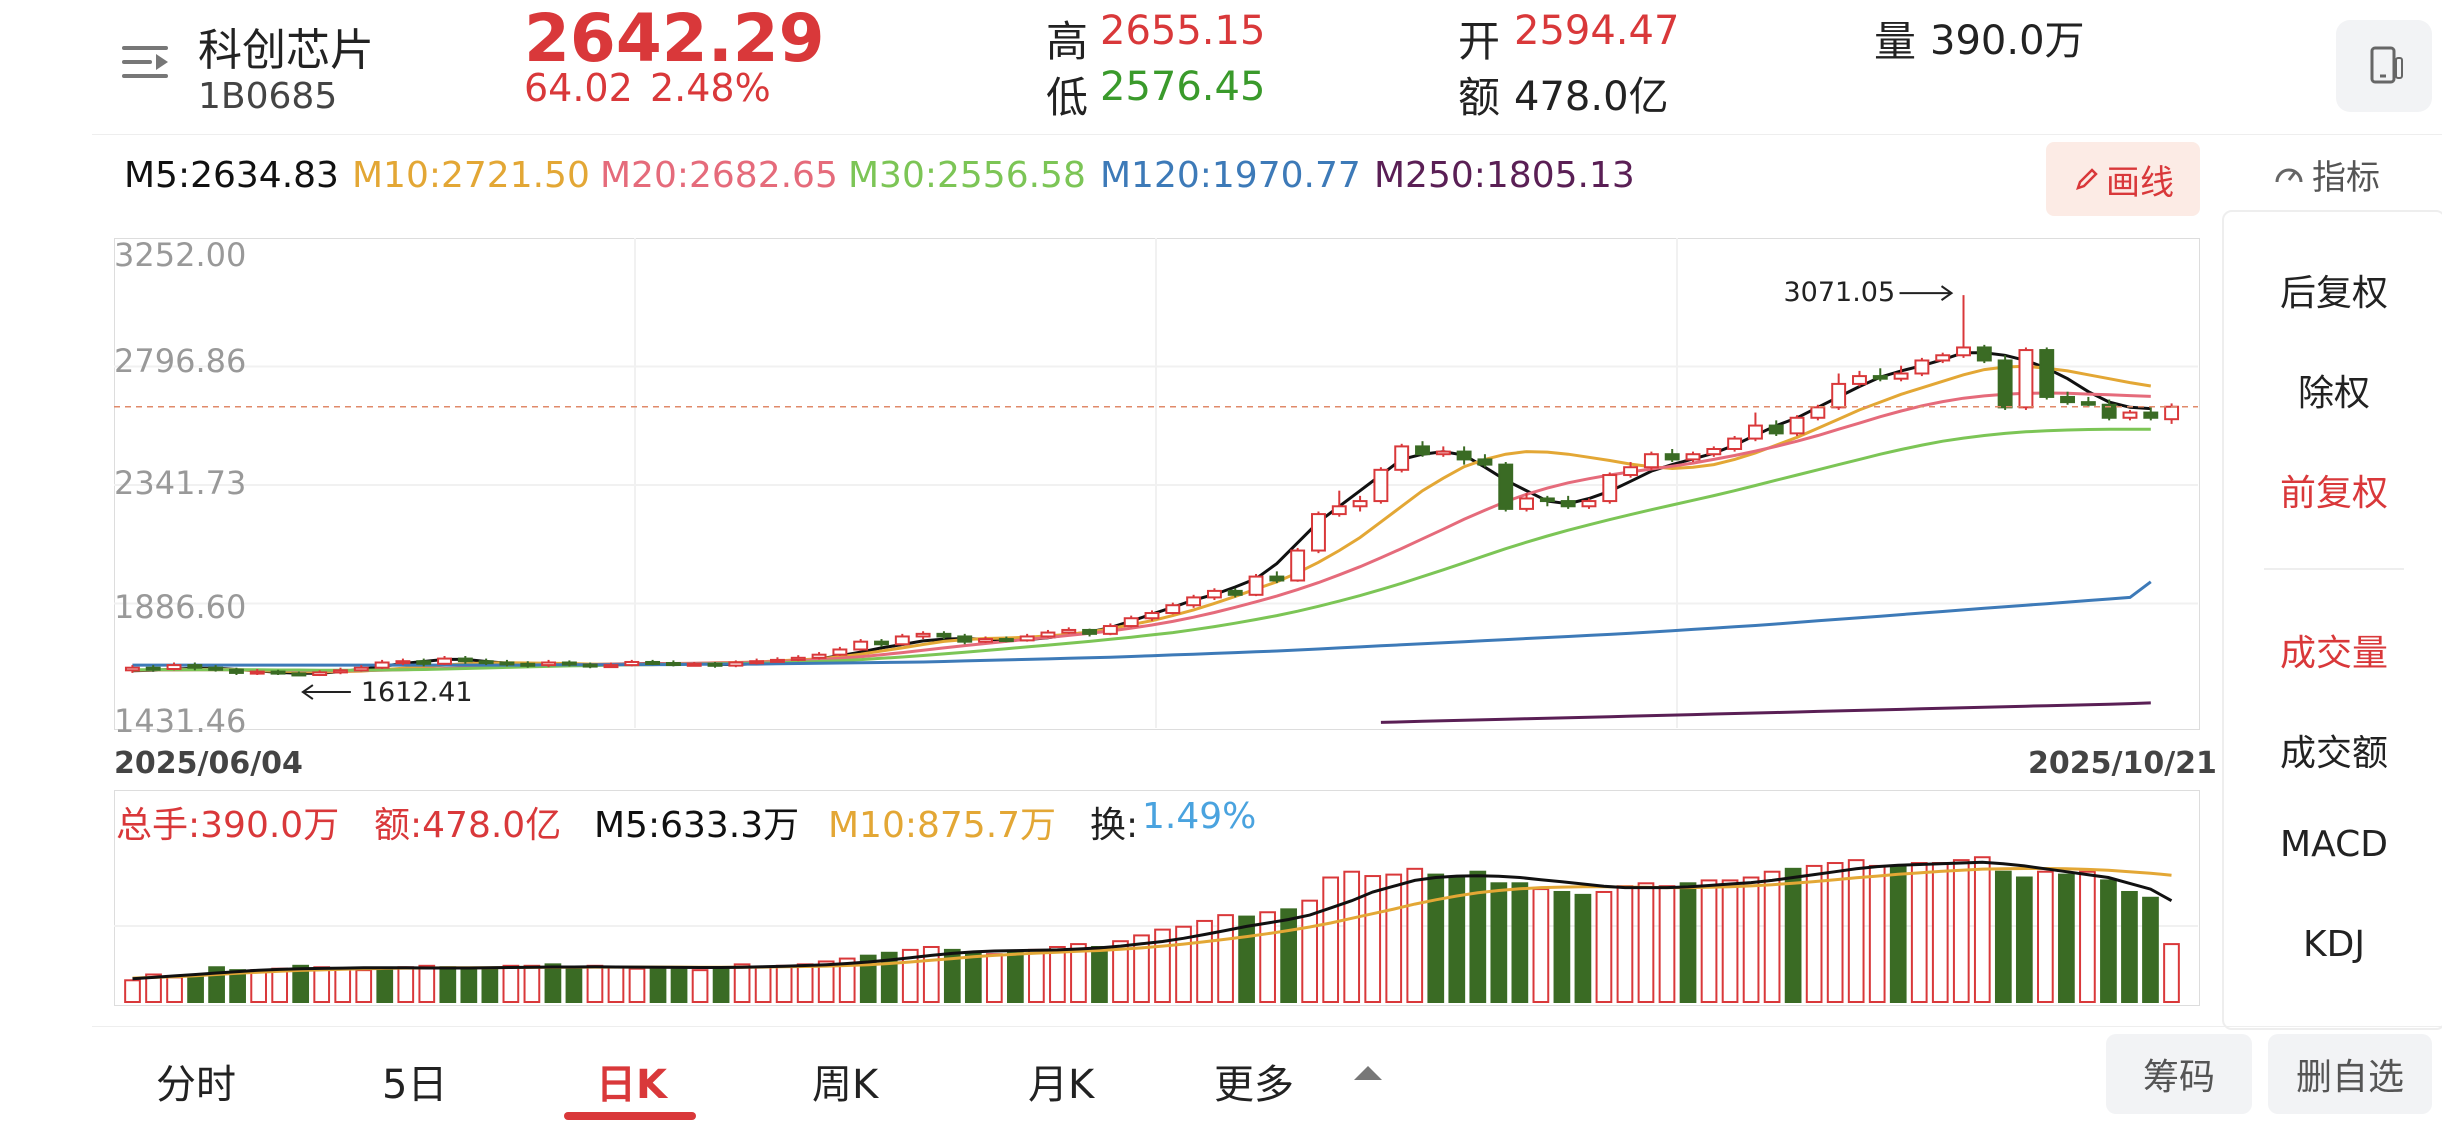  Describe the element at coordinates (2384, 66) in the screenshot. I see `device-toggle-button` at that location.